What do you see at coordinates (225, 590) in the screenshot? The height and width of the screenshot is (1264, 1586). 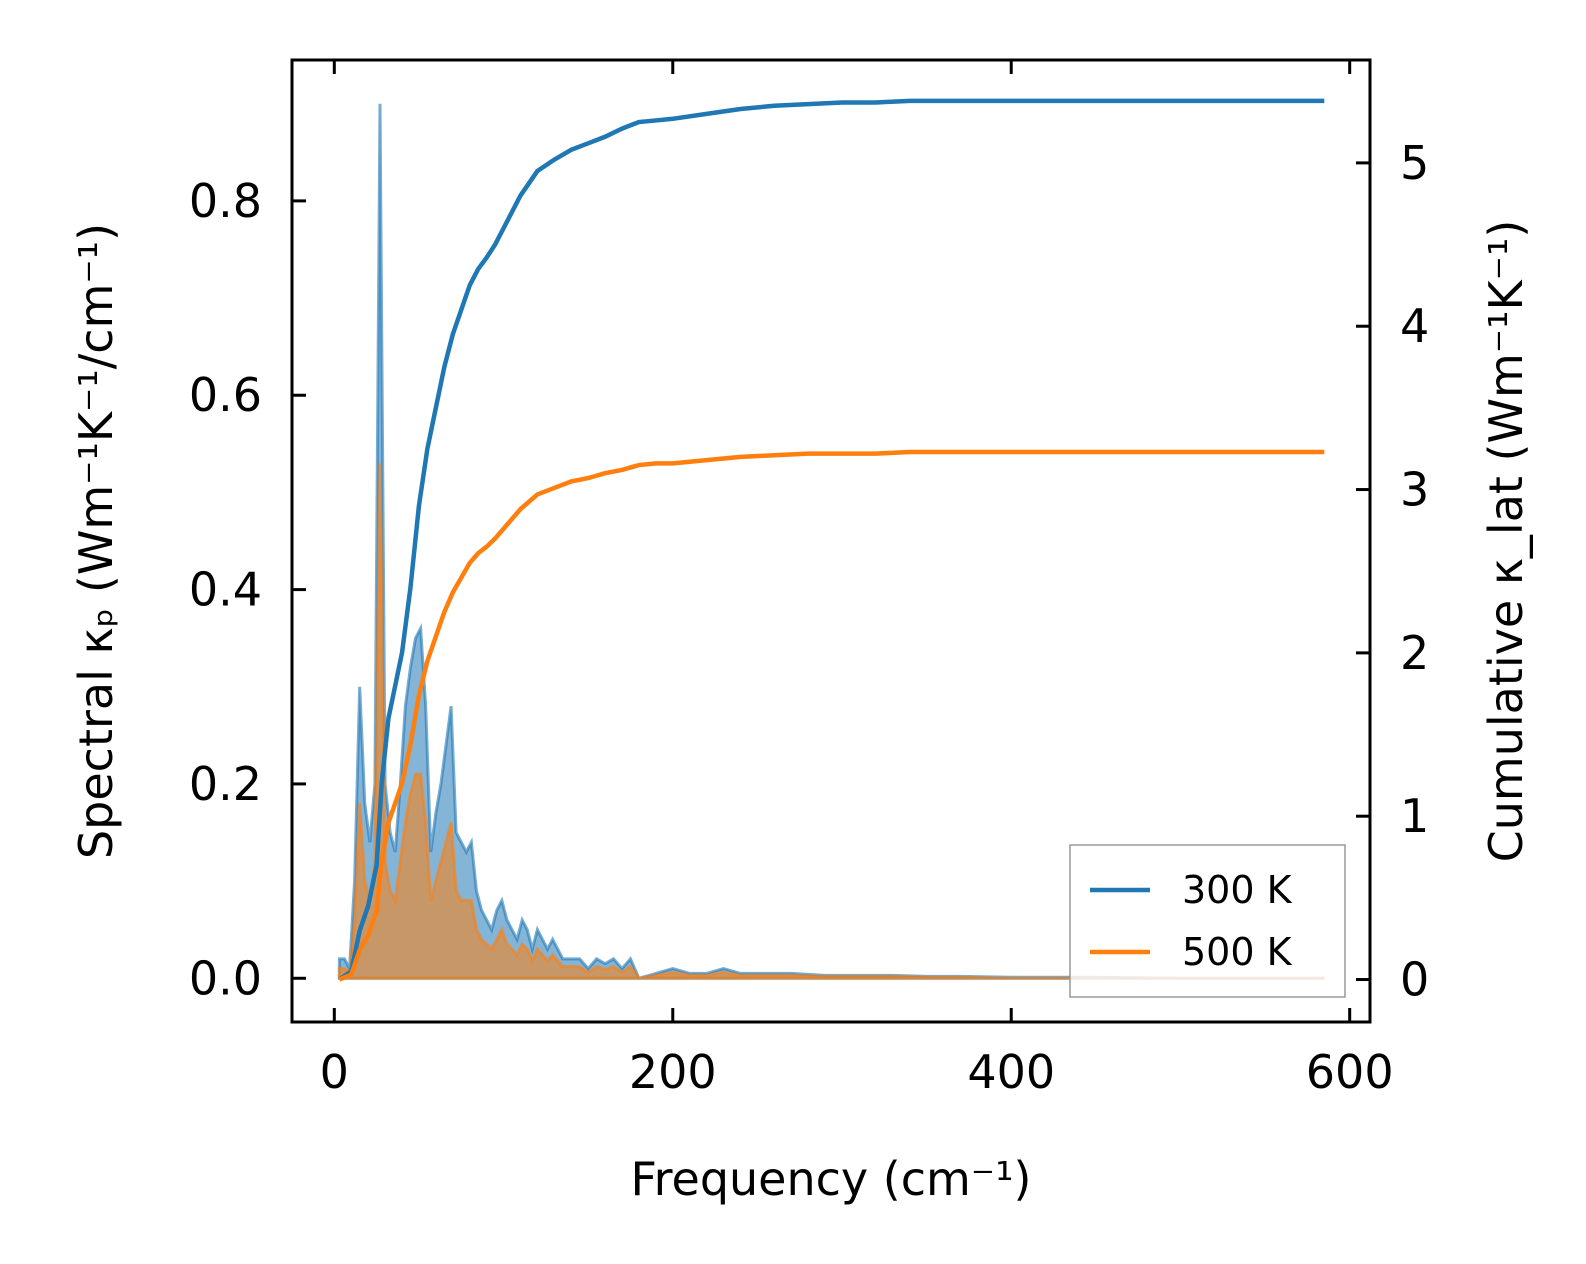 I see `y-left-tick-label: 0.4` at bounding box center [225, 590].